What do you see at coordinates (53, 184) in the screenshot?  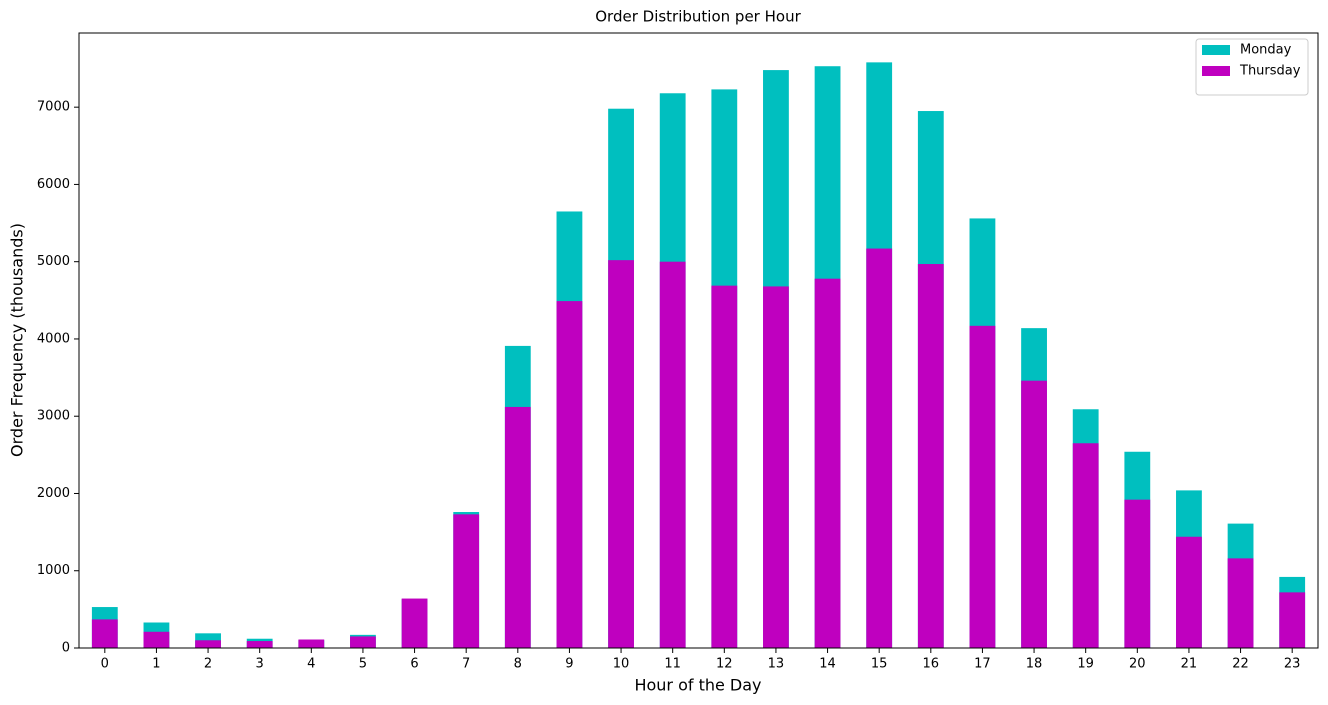 I see `y-tick-label: 6000` at bounding box center [53, 184].